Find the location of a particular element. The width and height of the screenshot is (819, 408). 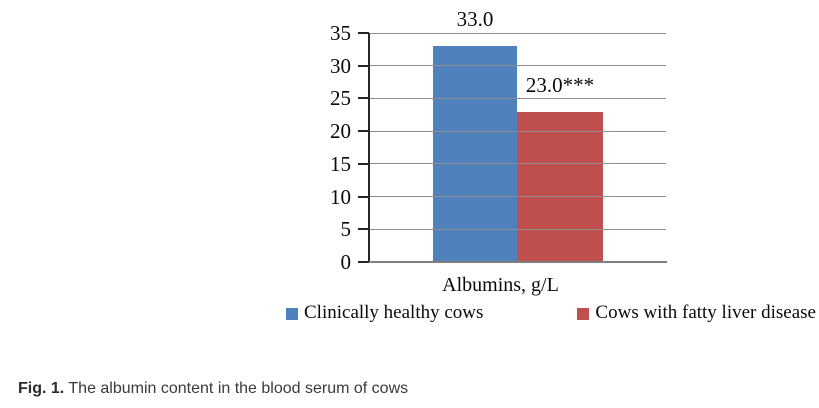

y-axis-tick-label: 5 is located at coordinates (346, 229).